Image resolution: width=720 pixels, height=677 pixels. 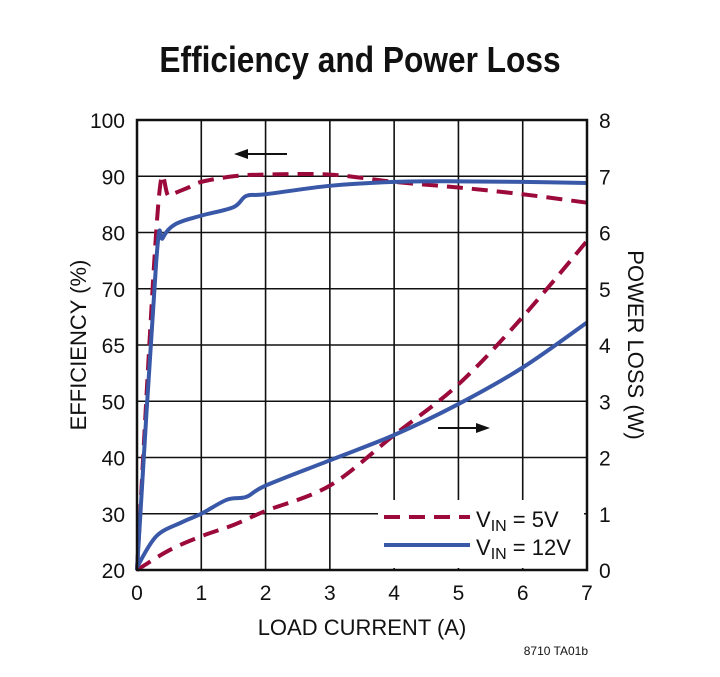 What do you see at coordinates (362, 627) in the screenshot?
I see `x-axis-label: LOAD CURRENT (A)` at bounding box center [362, 627].